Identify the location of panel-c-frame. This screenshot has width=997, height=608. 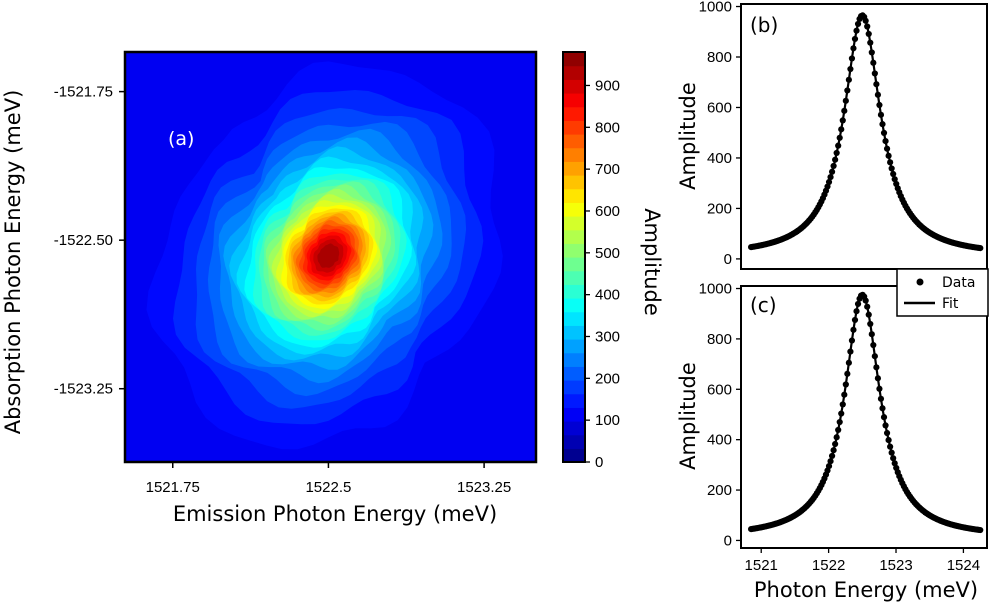
(864, 417).